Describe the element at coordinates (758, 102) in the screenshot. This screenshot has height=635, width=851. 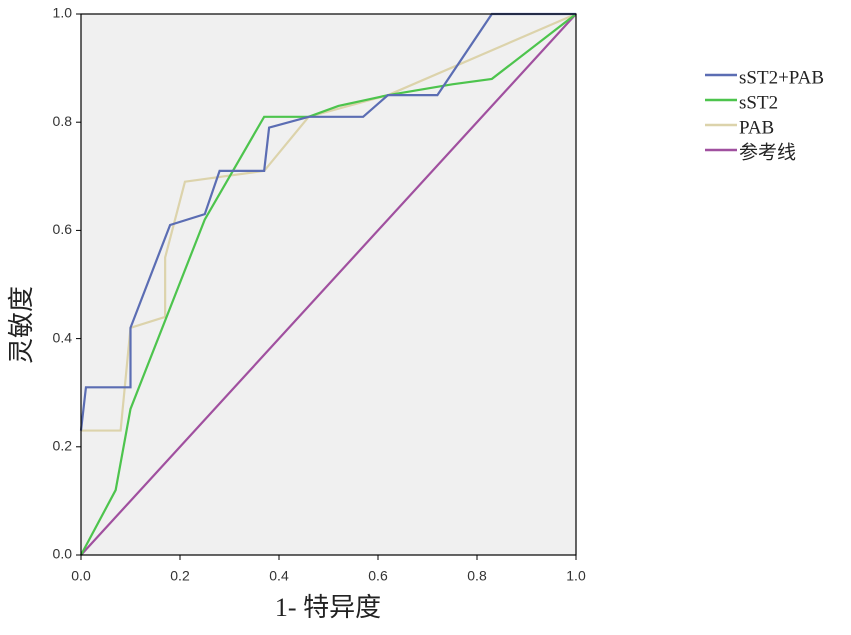
I see `legend-label: sST2` at that location.